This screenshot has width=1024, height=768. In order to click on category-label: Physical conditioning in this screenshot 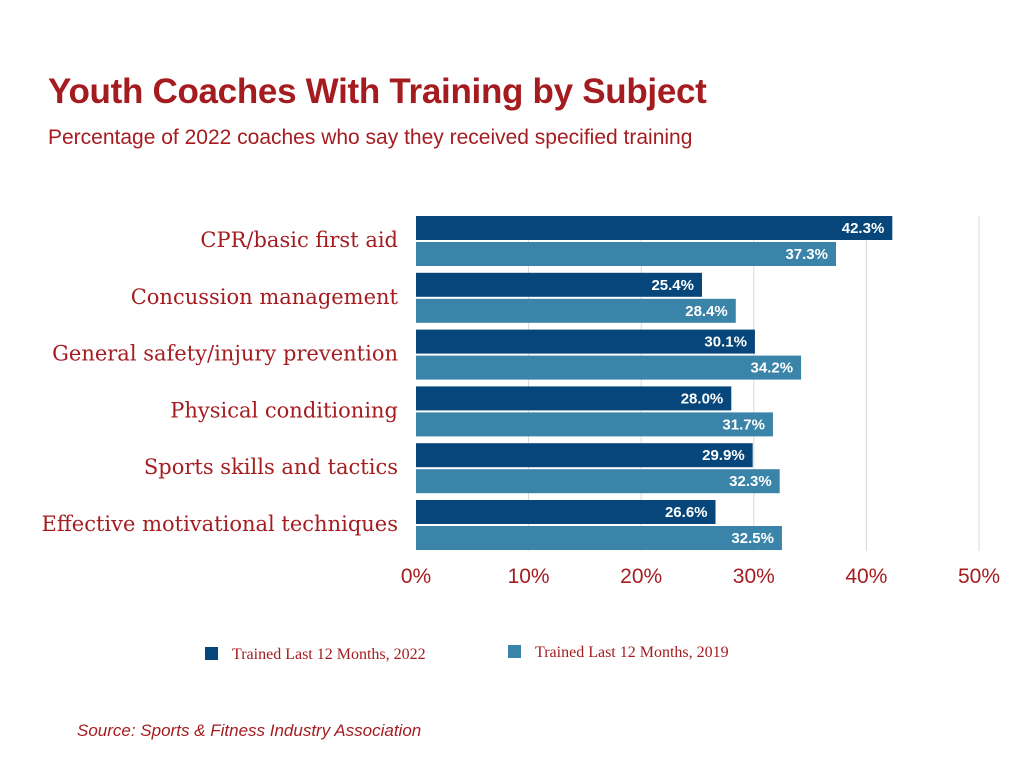, I will do `click(284, 410)`.